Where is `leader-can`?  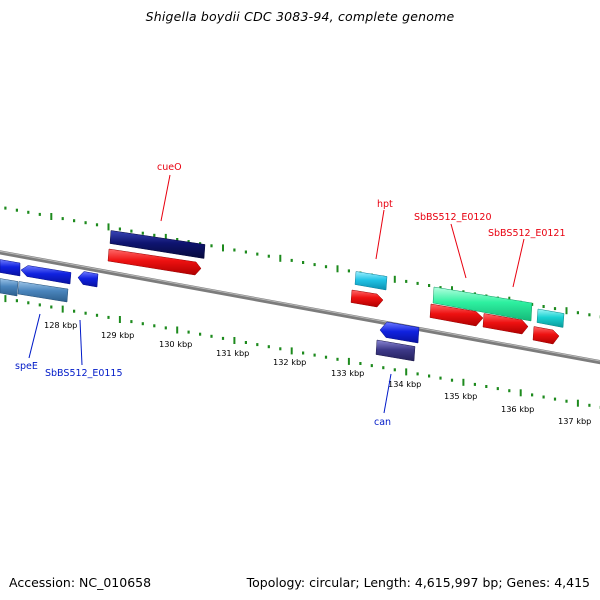
leader-can is located at coordinates (387, 393).